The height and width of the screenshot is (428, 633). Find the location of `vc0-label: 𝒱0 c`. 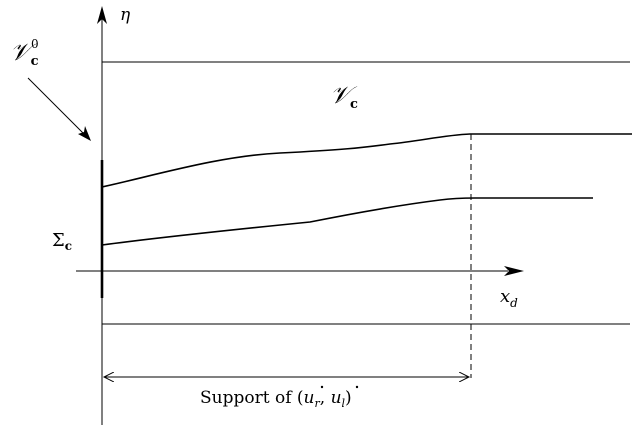

vc0-label: 𝒱0 c is located at coordinates (24, 53).